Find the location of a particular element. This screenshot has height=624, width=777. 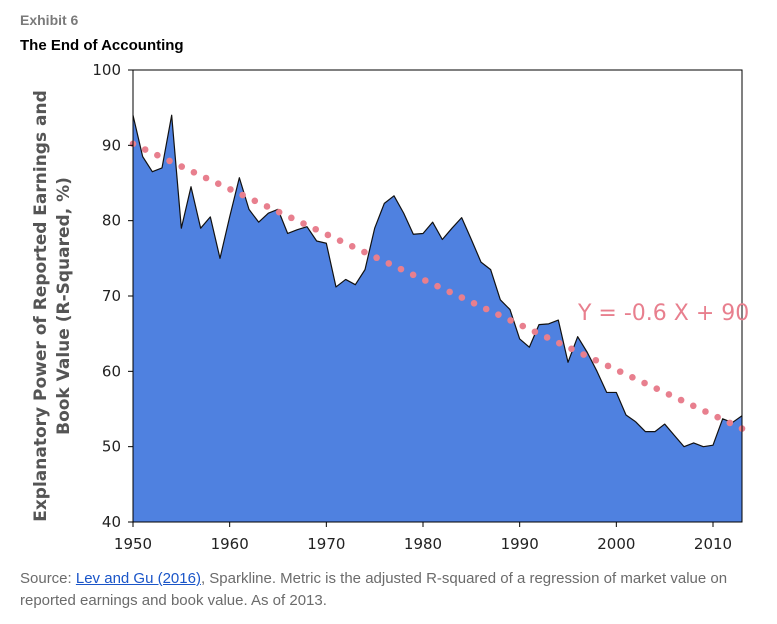

y-tick-label: 70 is located at coordinates (111, 296).